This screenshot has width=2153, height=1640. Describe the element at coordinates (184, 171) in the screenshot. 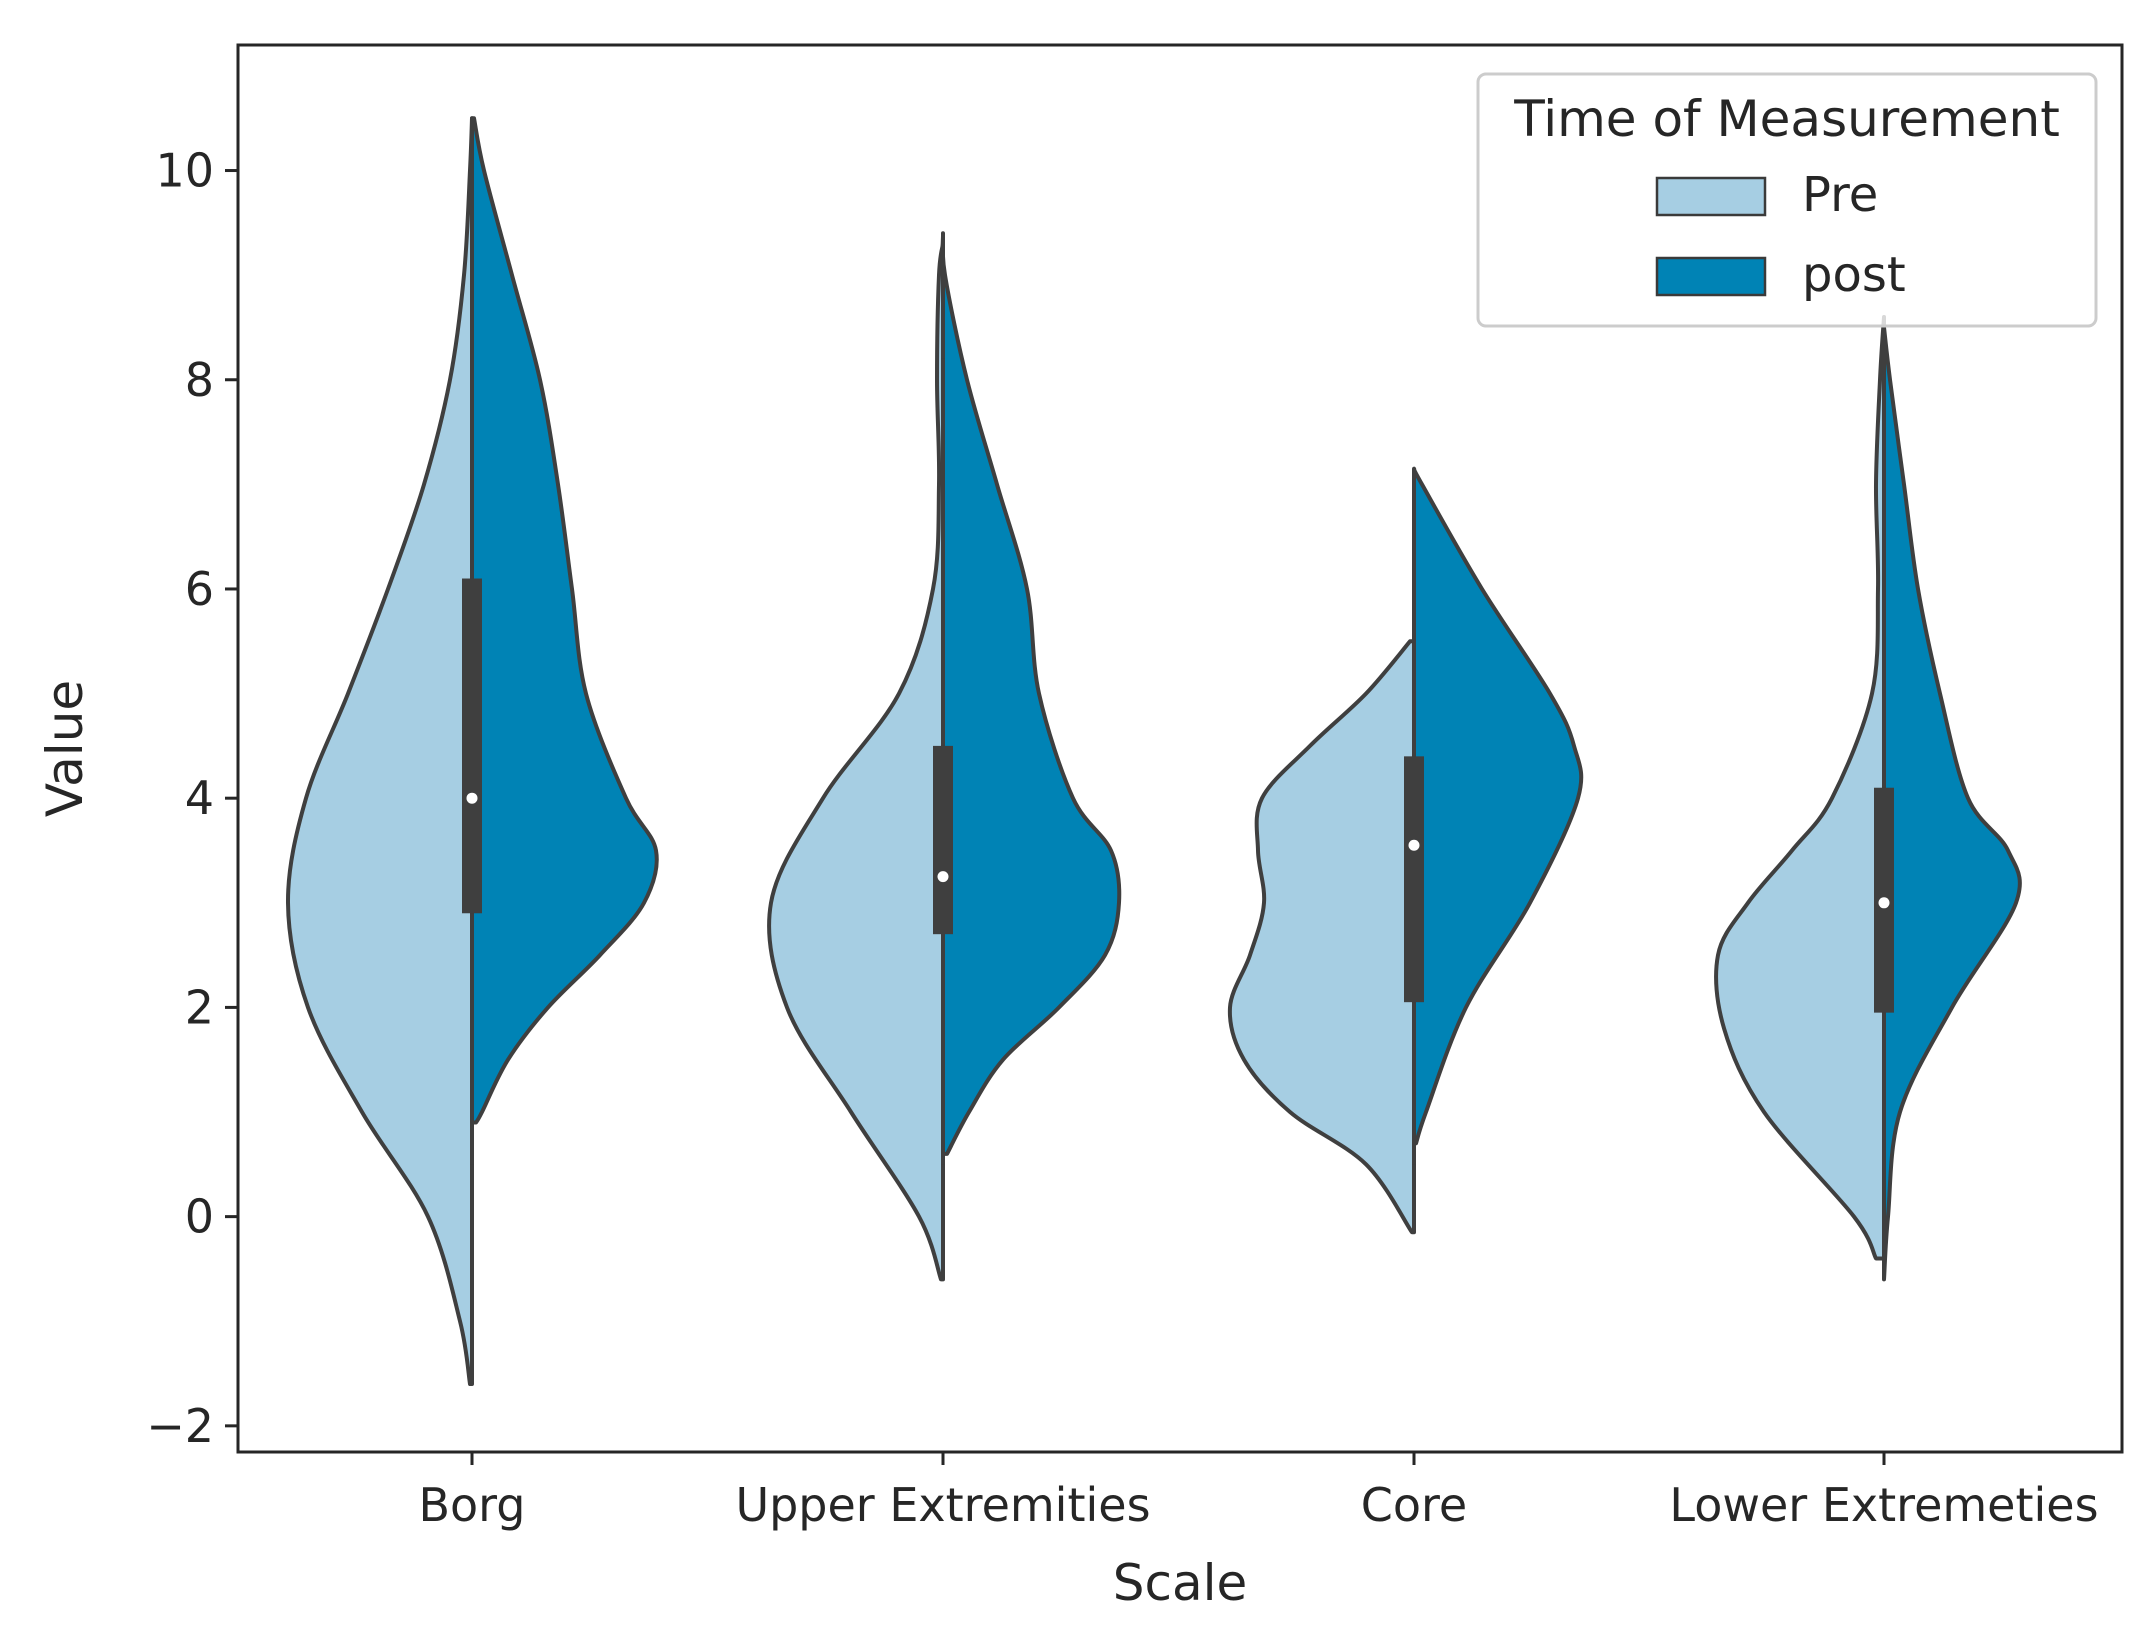

I see `y-tick-label: 10` at that location.